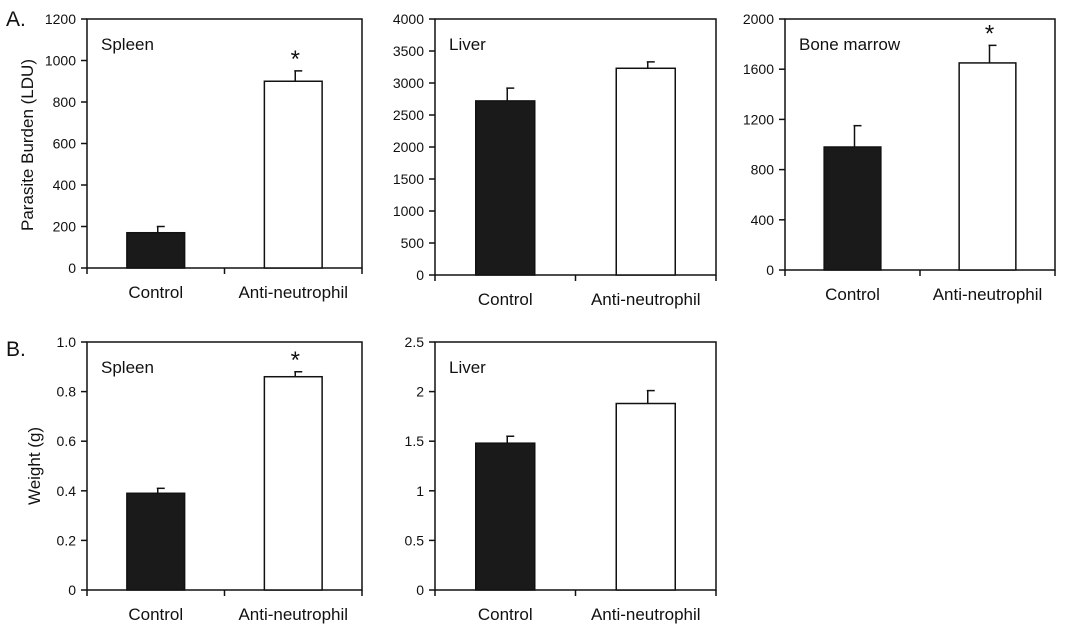 This screenshot has height=626, width=1067. I want to click on y-tick-label: 0.5, so click(415, 540).